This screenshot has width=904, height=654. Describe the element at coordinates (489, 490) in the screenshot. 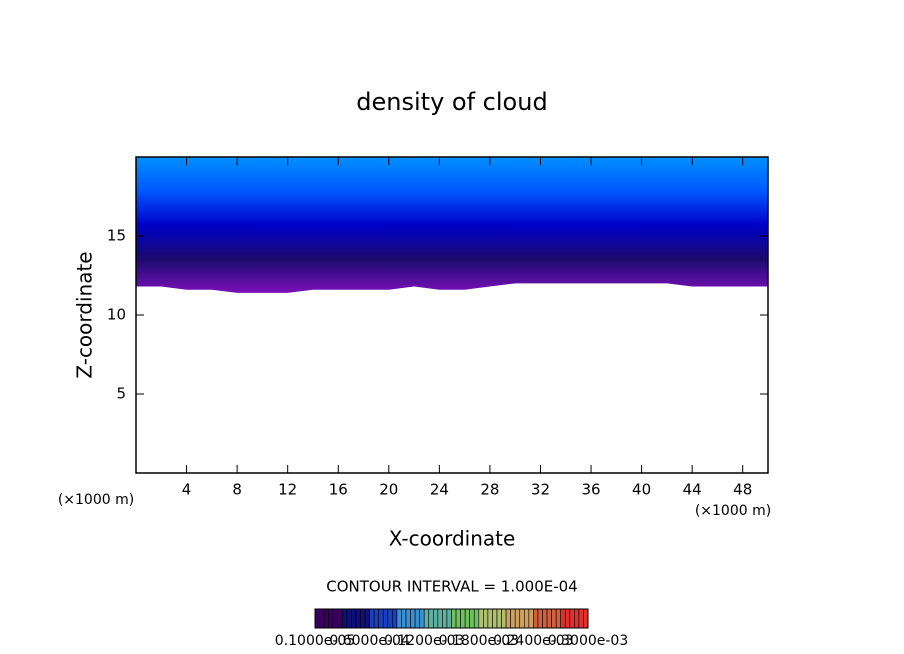

I see `x-tick-label: 28` at that location.